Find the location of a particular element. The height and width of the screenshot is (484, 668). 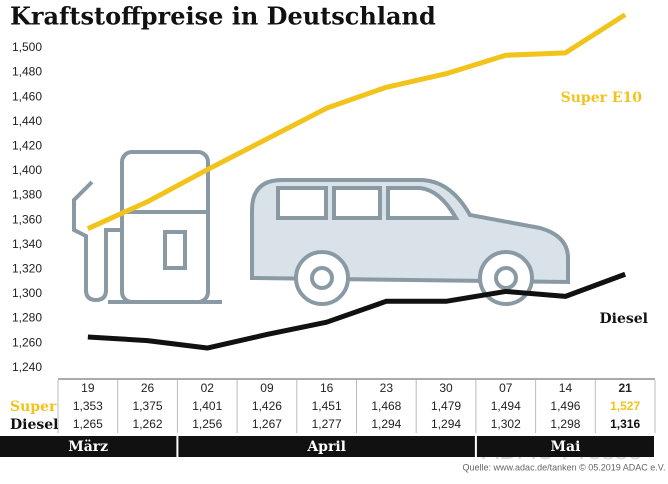

table-value: 1,262 is located at coordinates (148, 424).